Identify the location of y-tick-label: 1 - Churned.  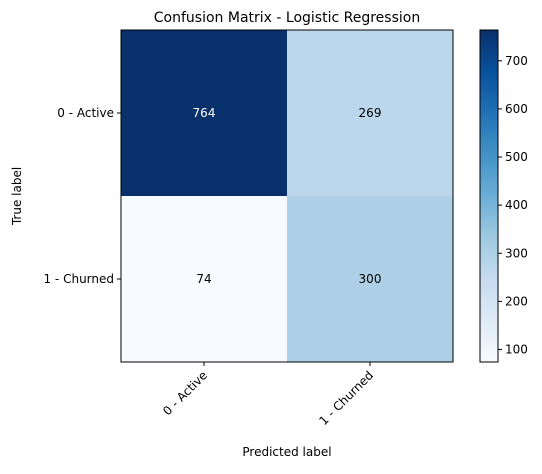
(78, 279).